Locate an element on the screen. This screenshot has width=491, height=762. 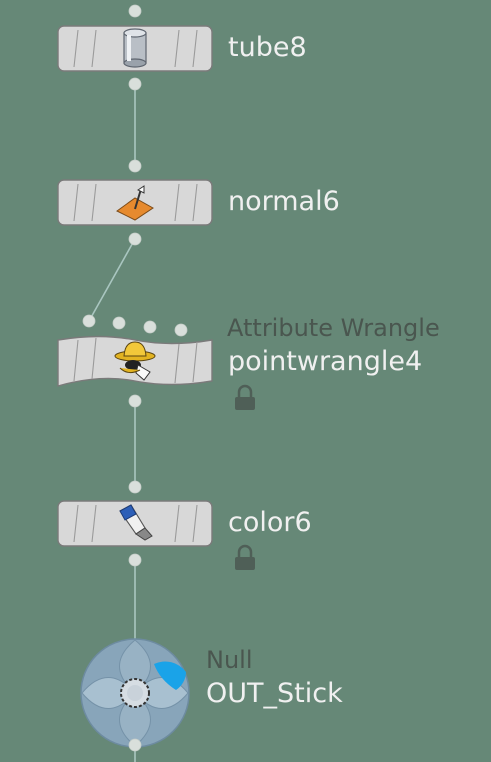
node-color6 is located at coordinates (156, 525).